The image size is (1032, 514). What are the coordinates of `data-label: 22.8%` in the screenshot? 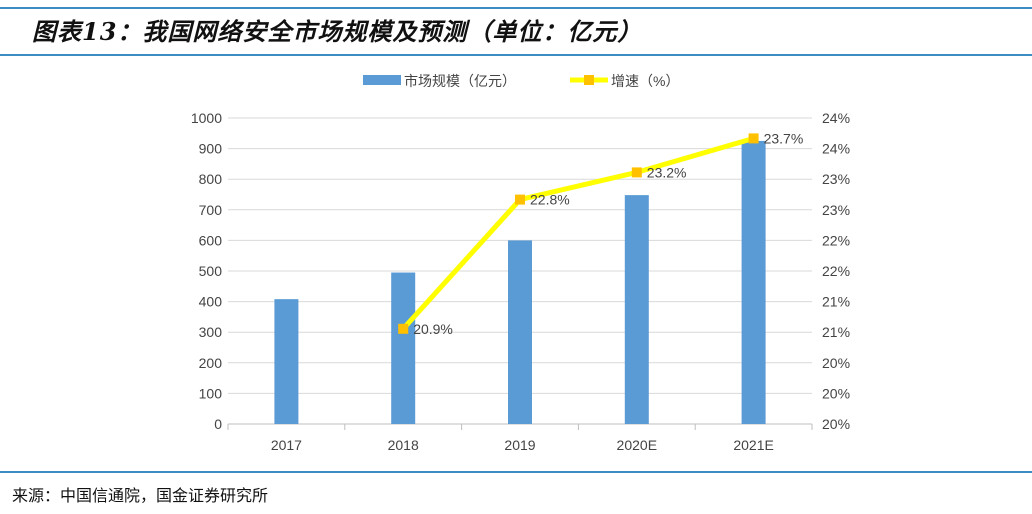 It's located at (550, 200).